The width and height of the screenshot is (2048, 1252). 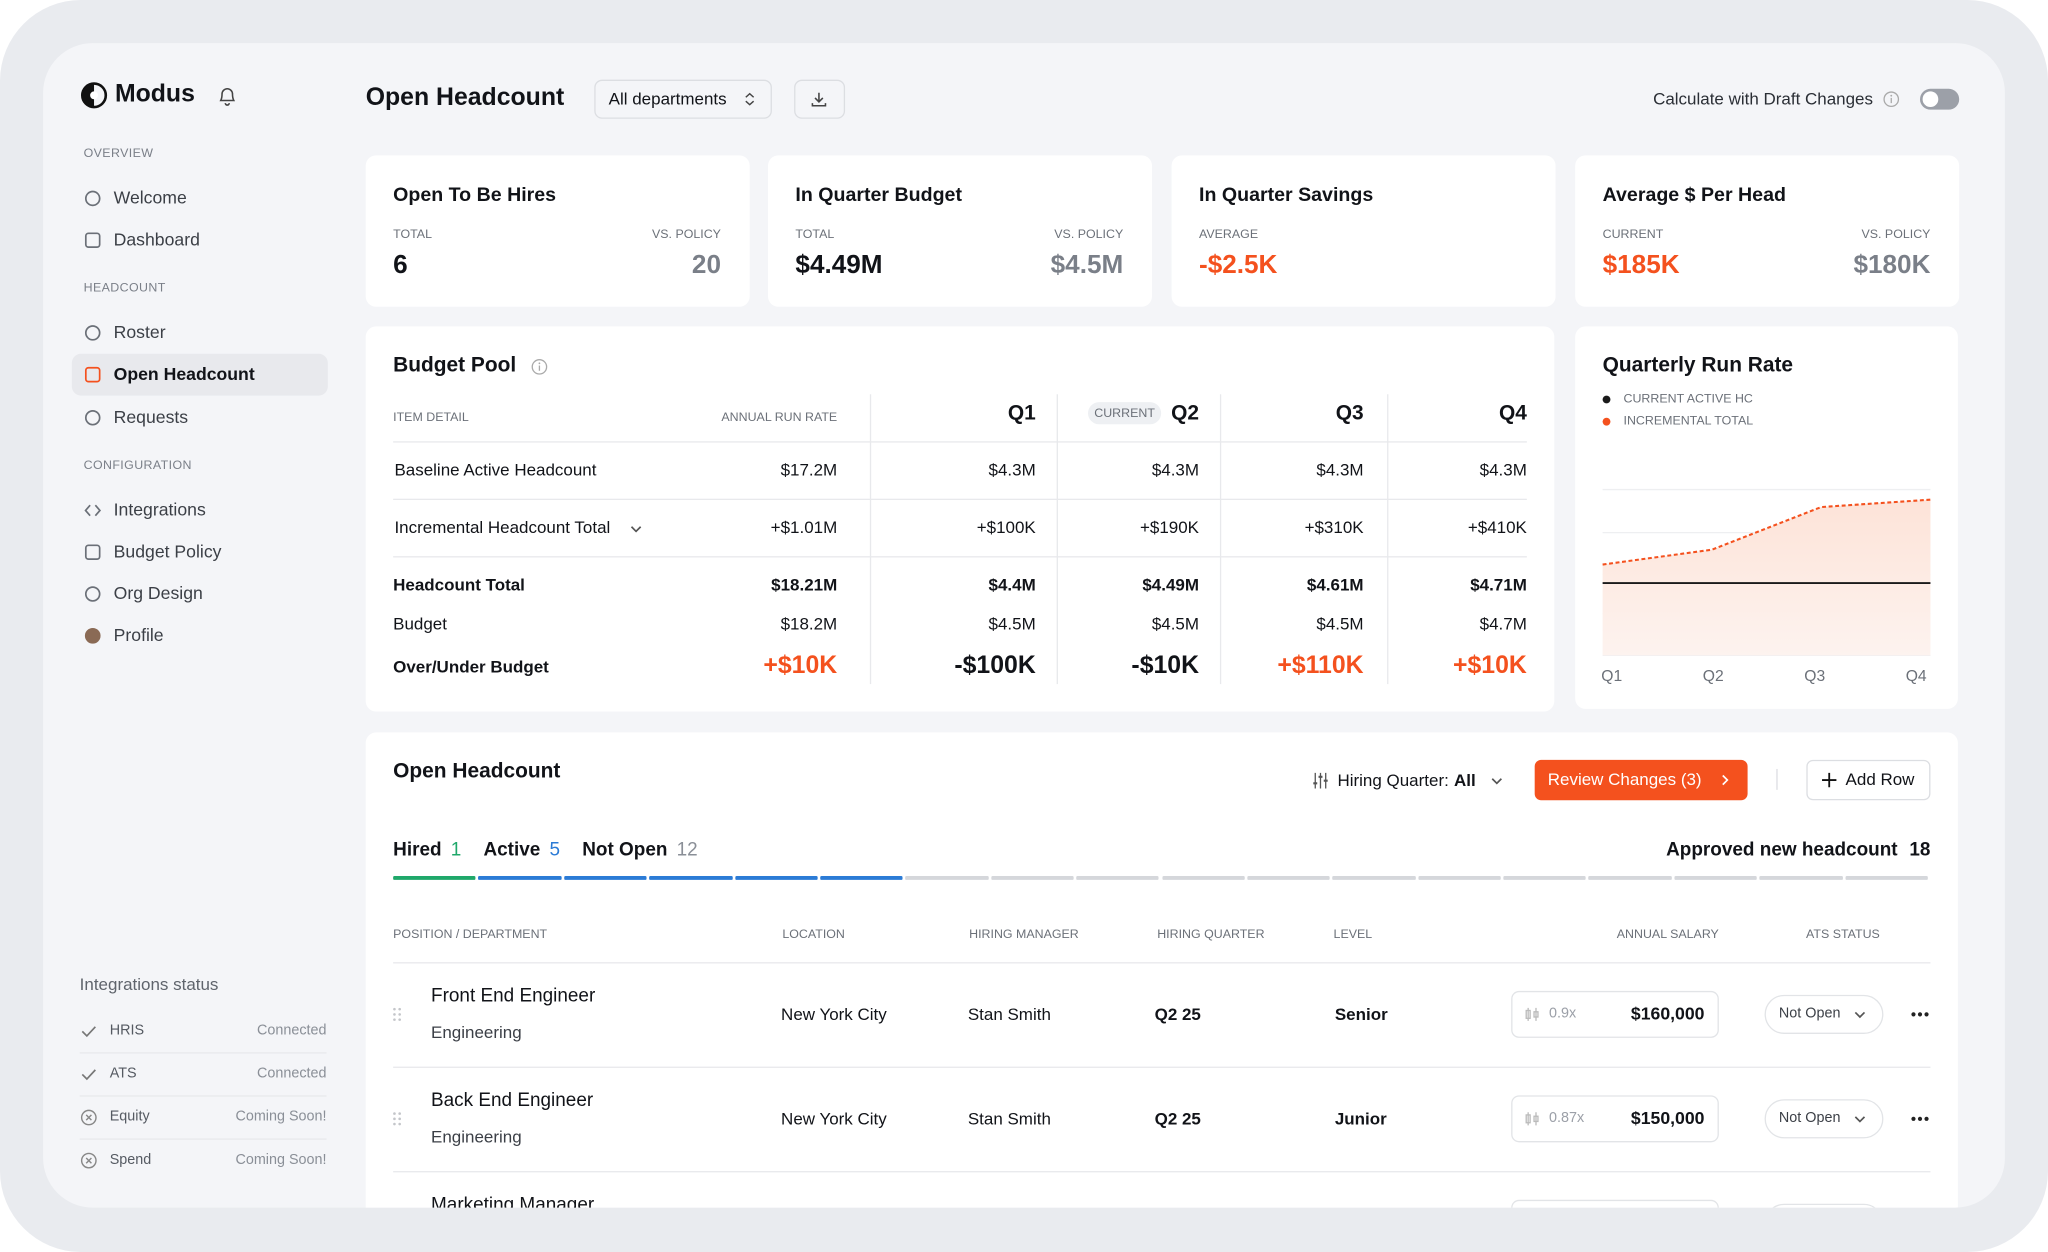 I want to click on toggle-label: Calculate with Draft Changes, so click(x=1763, y=99).